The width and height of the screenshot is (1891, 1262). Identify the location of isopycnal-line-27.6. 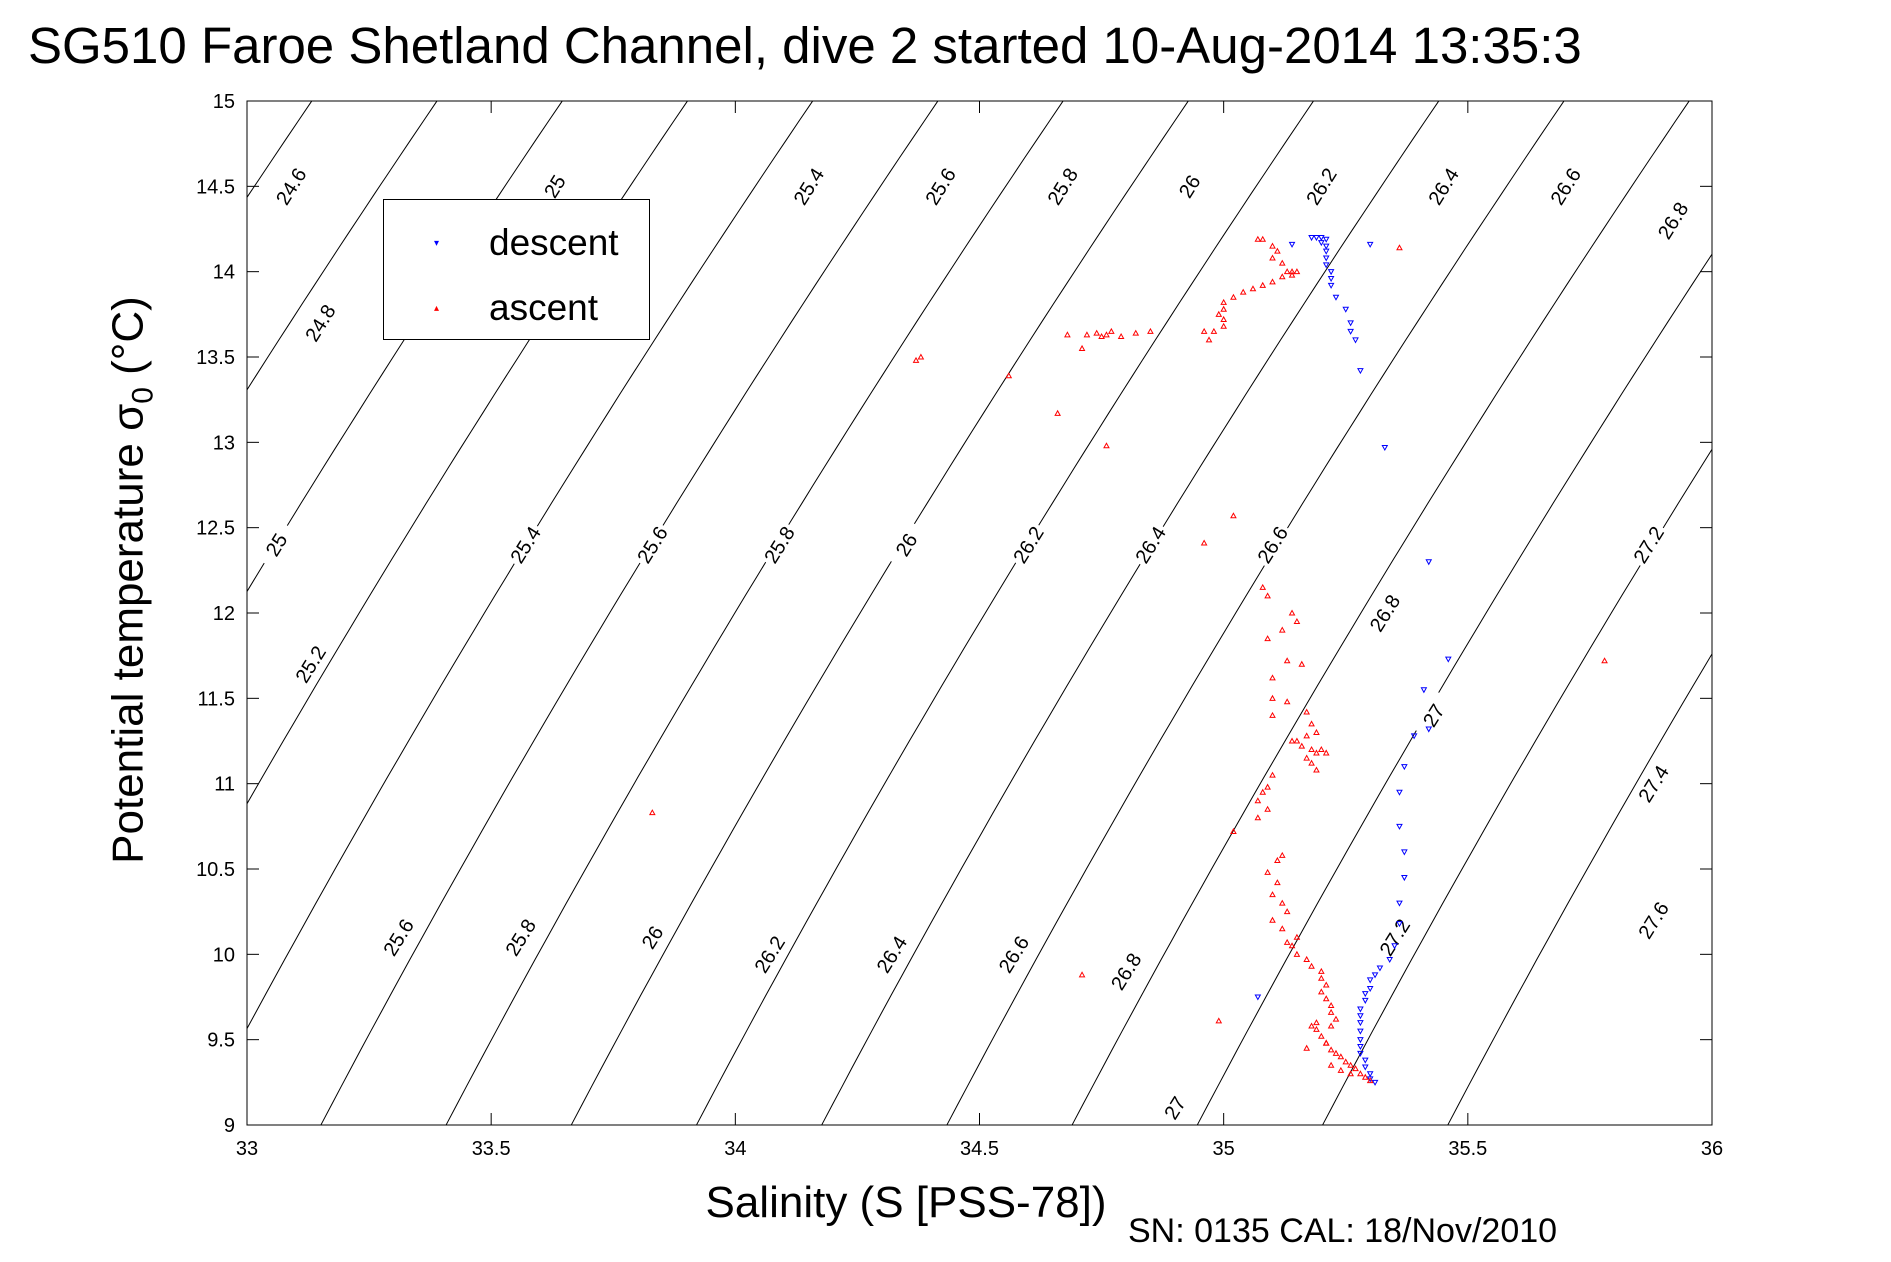
(1579, 888).